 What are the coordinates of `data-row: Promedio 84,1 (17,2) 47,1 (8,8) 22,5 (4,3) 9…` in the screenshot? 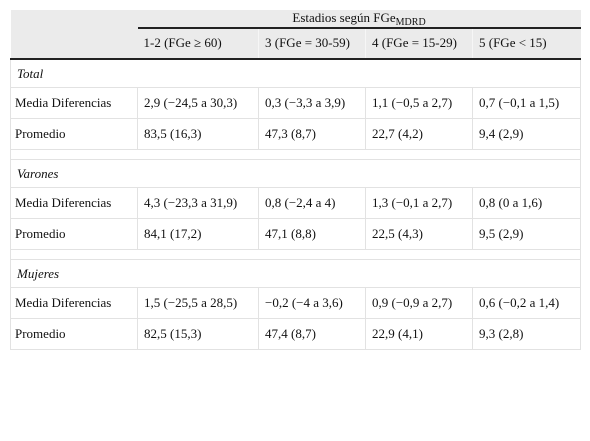 It's located at (296, 234).